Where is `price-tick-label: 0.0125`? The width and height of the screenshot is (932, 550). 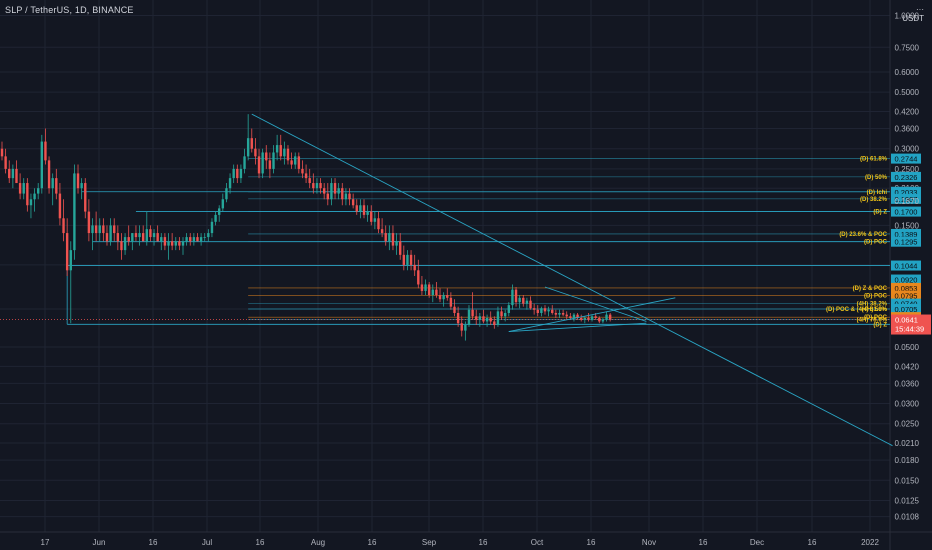
price-tick-label: 0.0125 is located at coordinates (907, 500).